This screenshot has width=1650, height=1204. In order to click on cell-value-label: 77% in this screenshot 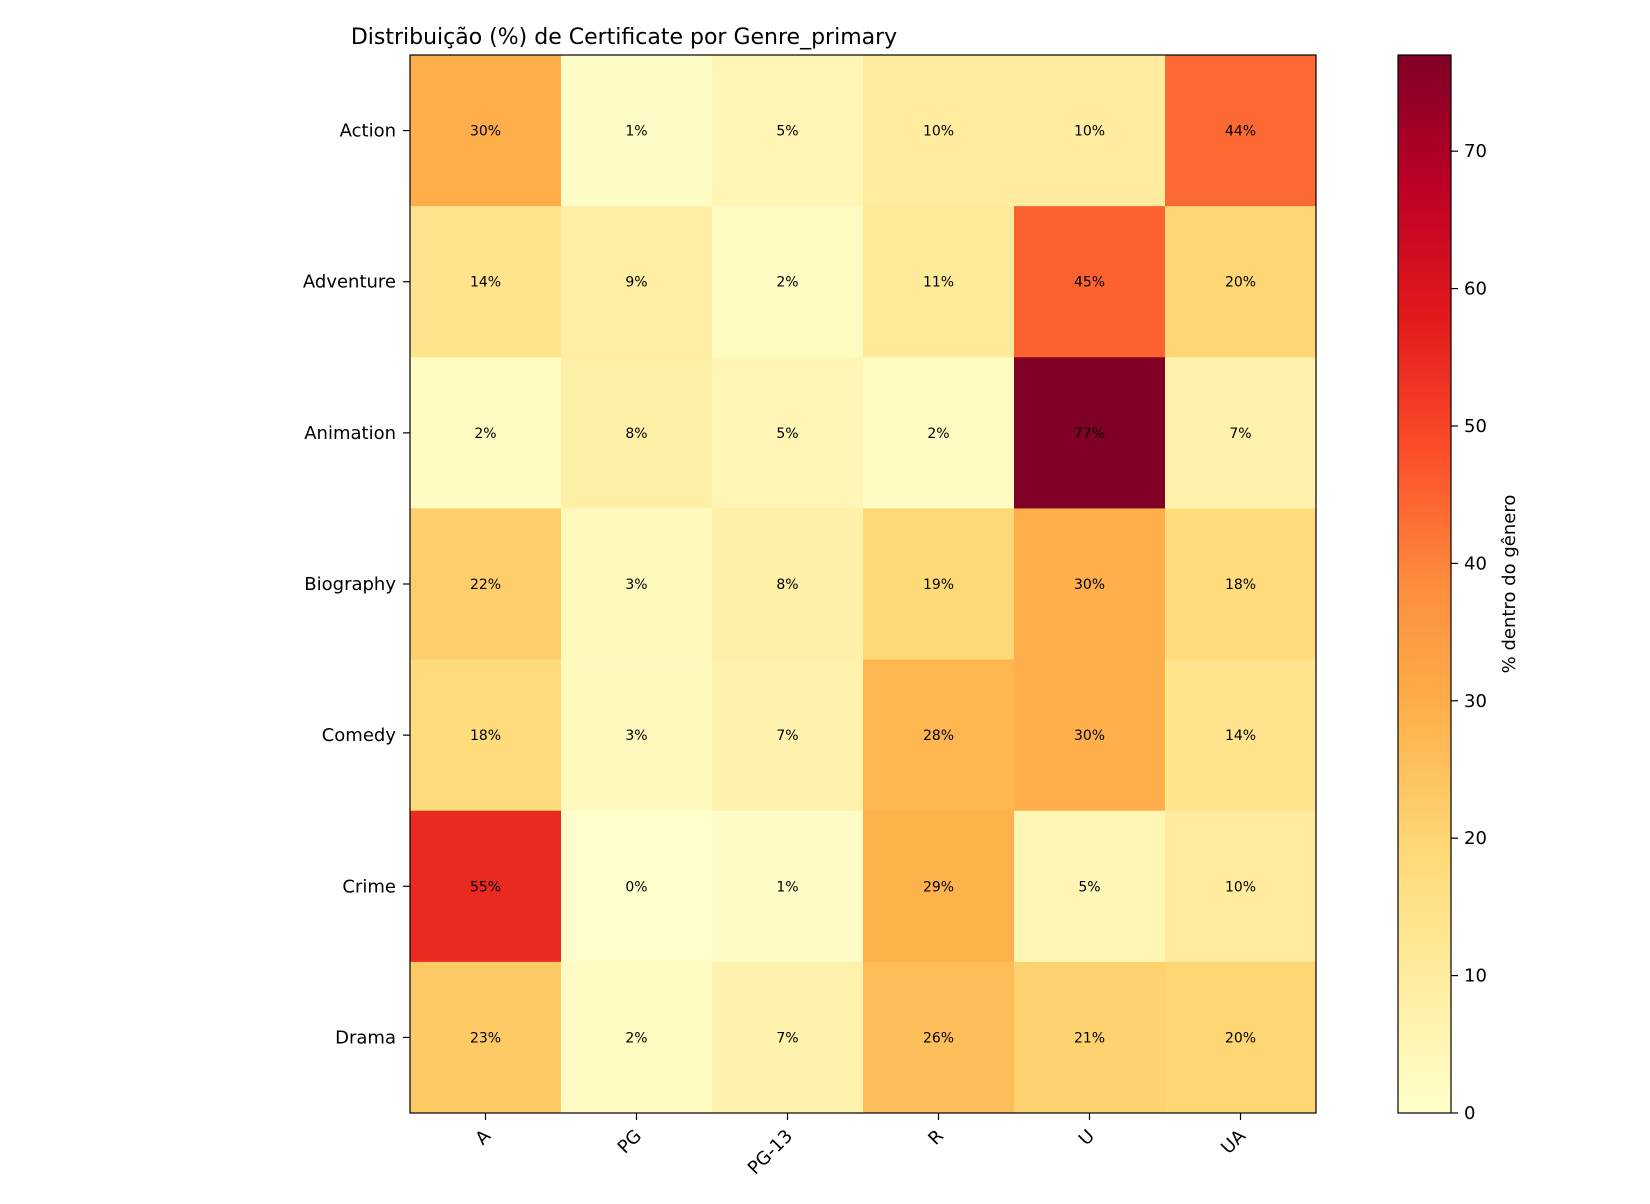, I will do `click(1089, 434)`.